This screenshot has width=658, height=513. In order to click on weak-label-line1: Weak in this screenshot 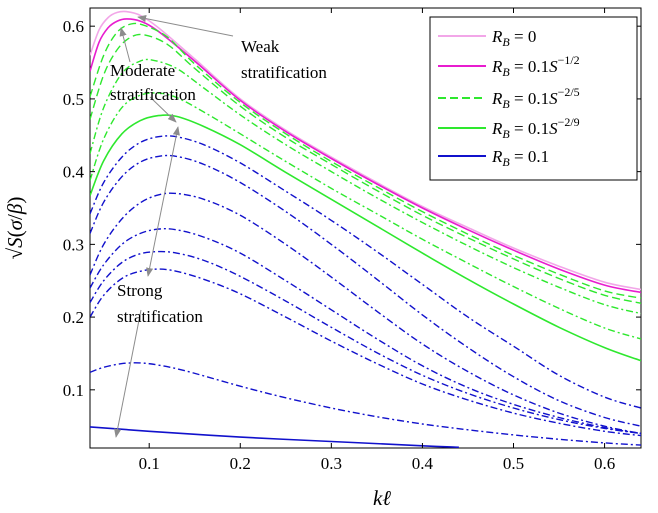, I will do `click(260, 46)`.